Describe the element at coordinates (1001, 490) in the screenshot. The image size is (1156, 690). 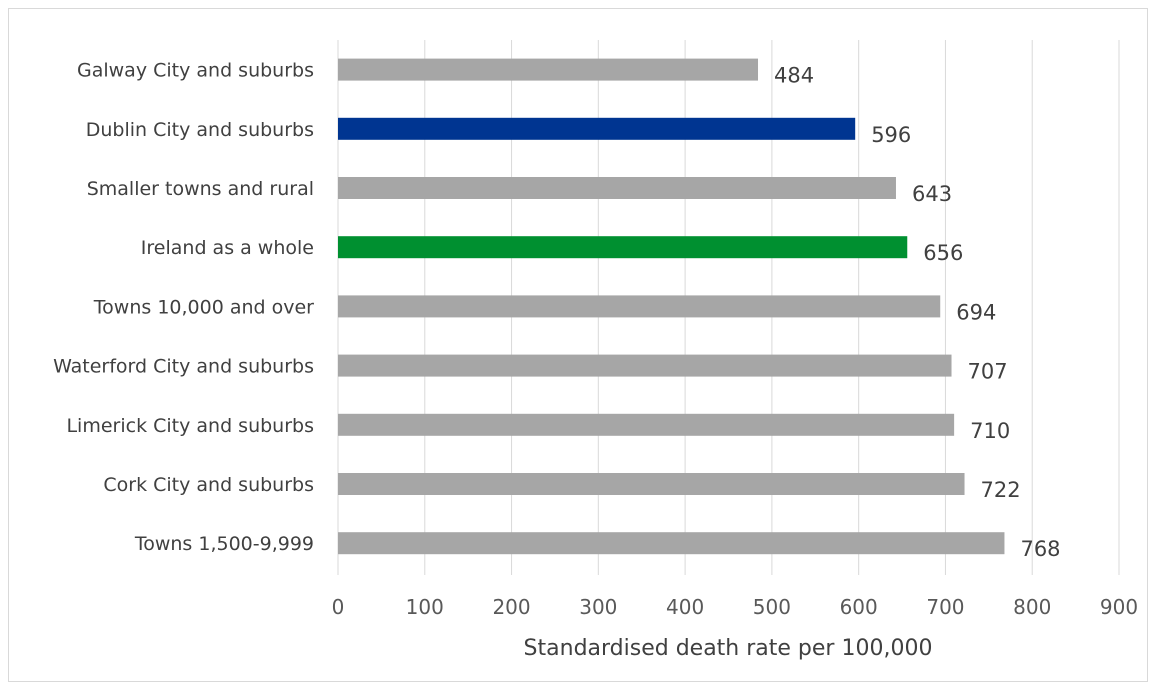
I see `value-label: 722` at that location.